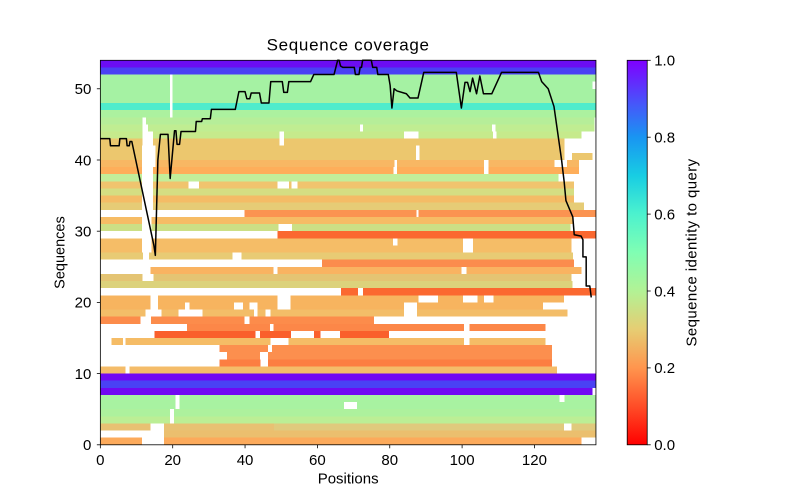 This screenshot has height=500, width=800. What do you see at coordinates (61, 252) in the screenshot?
I see `svg-text: Sequences` at bounding box center [61, 252].